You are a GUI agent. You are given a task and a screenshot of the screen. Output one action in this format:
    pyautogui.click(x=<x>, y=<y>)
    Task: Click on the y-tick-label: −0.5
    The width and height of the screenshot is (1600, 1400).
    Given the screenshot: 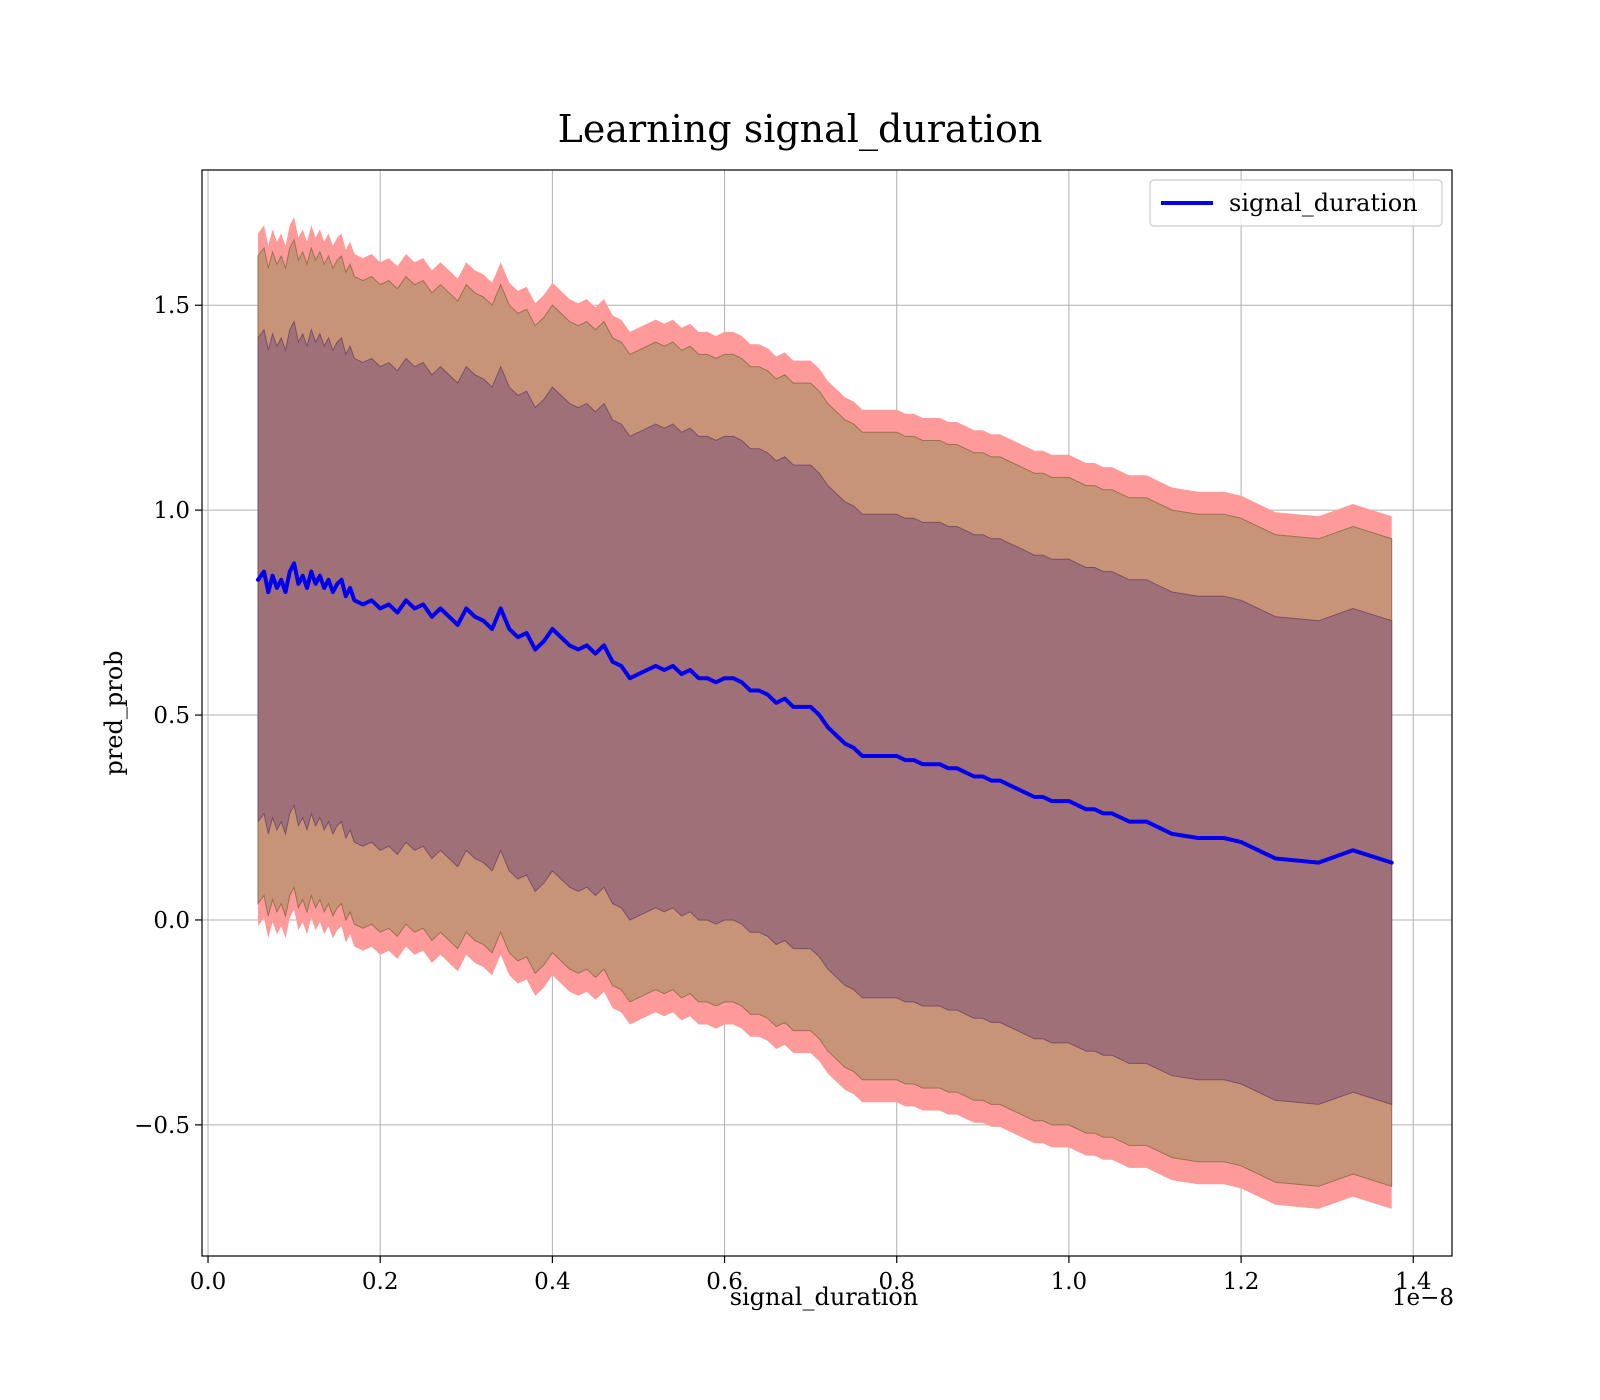 What is the action you would take?
    pyautogui.click(x=162, y=1126)
    